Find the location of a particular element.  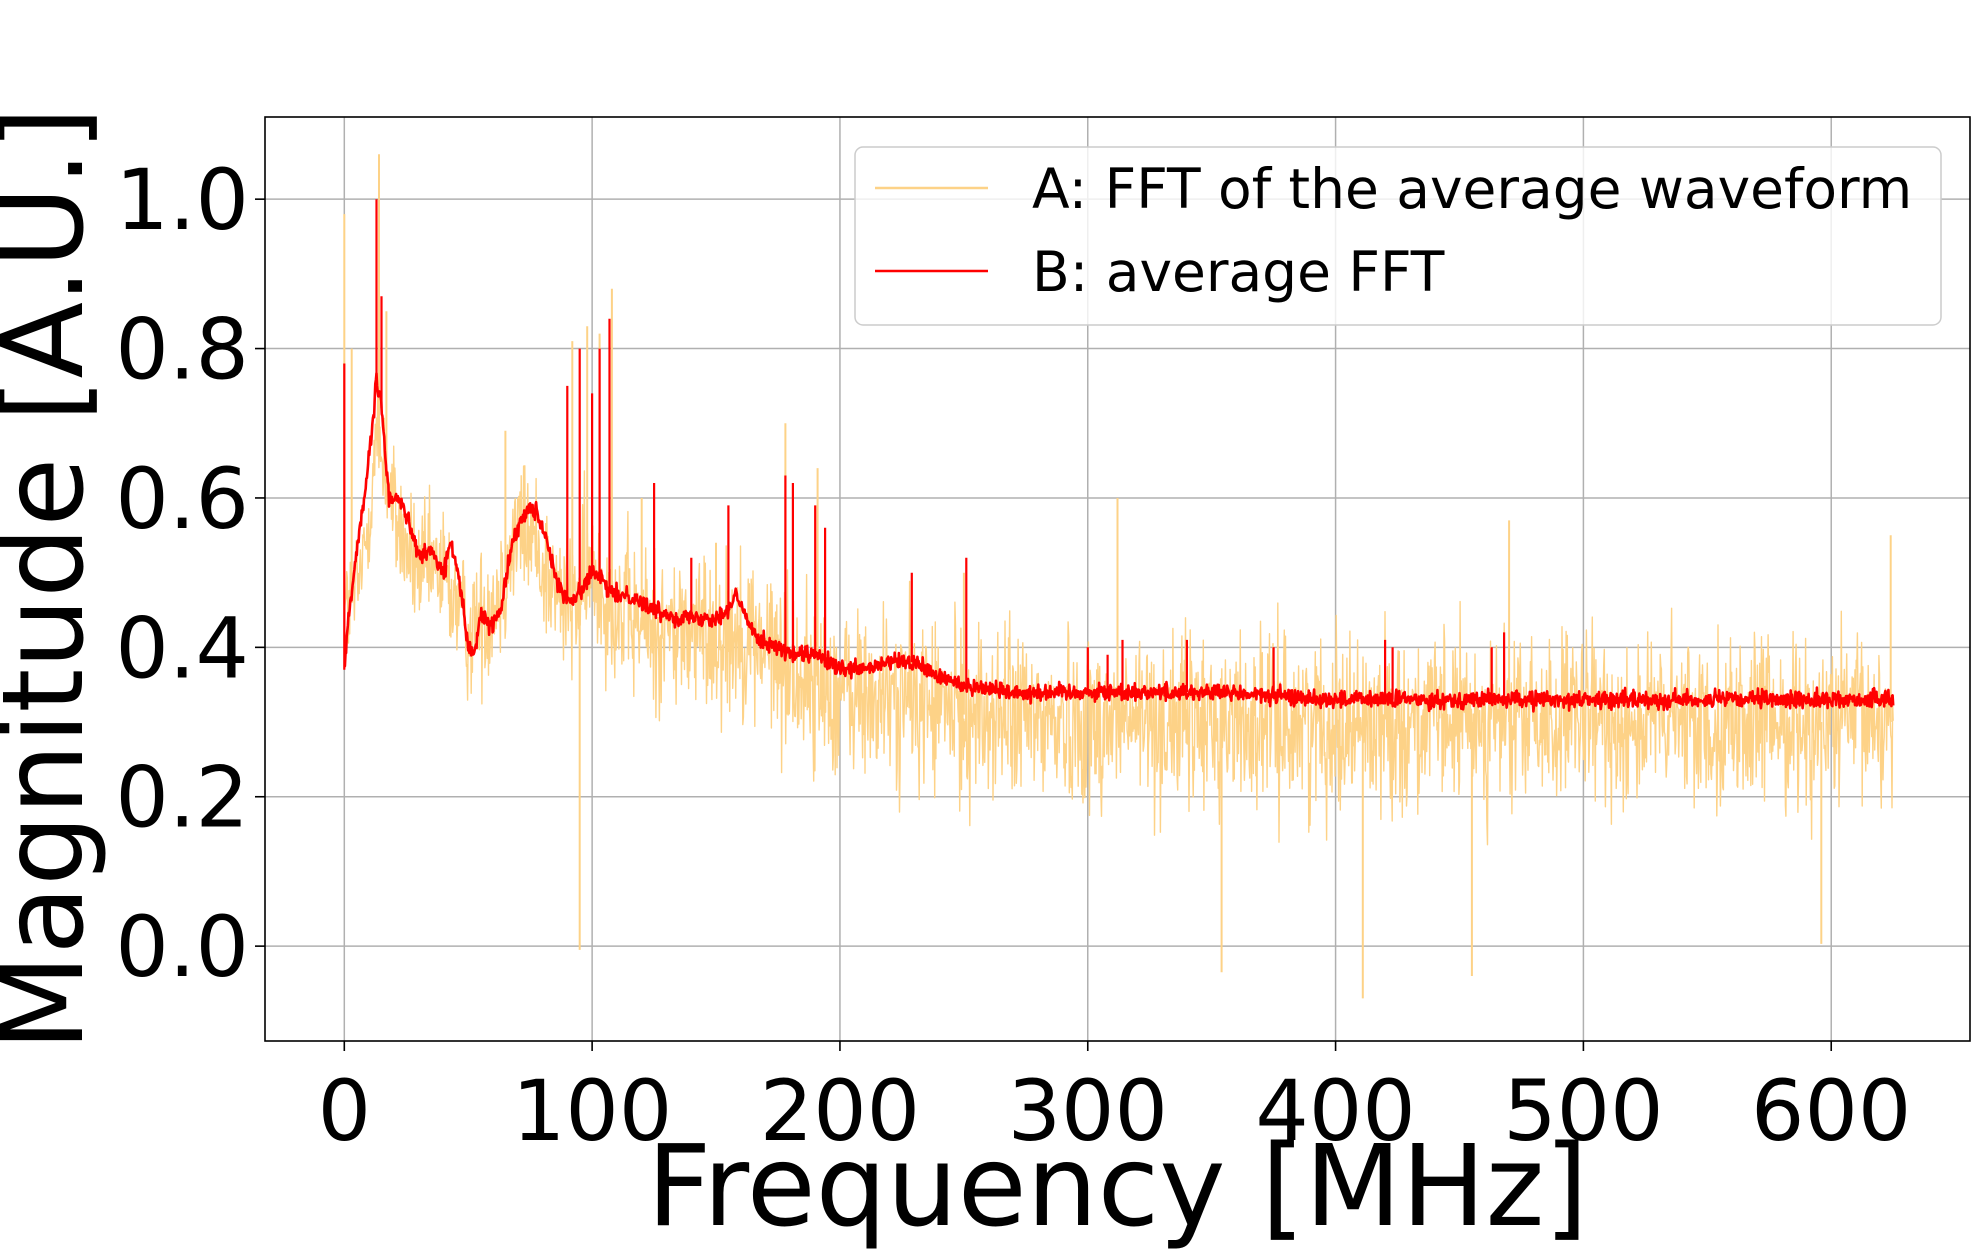

x-tick-label: 100 is located at coordinates (592, 1111).